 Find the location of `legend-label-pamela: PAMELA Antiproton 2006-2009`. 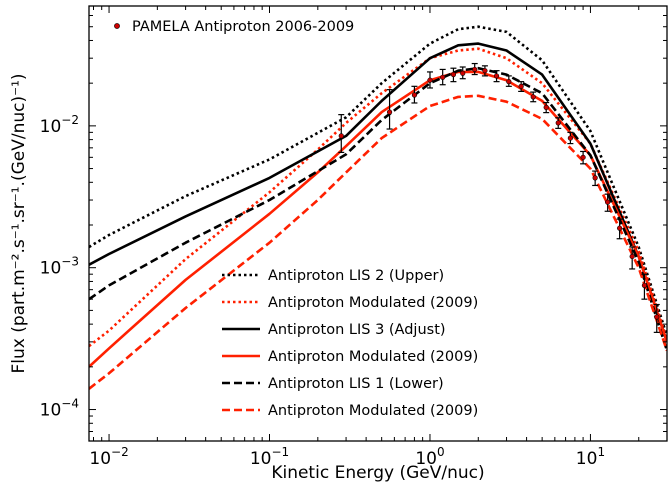

legend-label-pamela: PAMELA Antiproton 2006-2009 is located at coordinates (243, 27).